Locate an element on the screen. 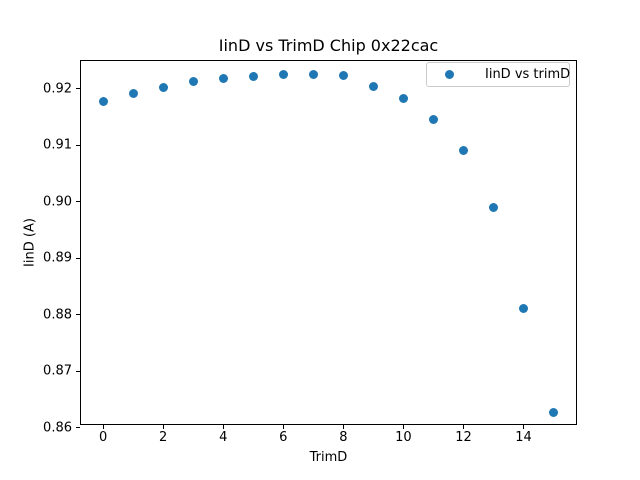 The image size is (640, 480). x-tick-label: 14 is located at coordinates (523, 437).